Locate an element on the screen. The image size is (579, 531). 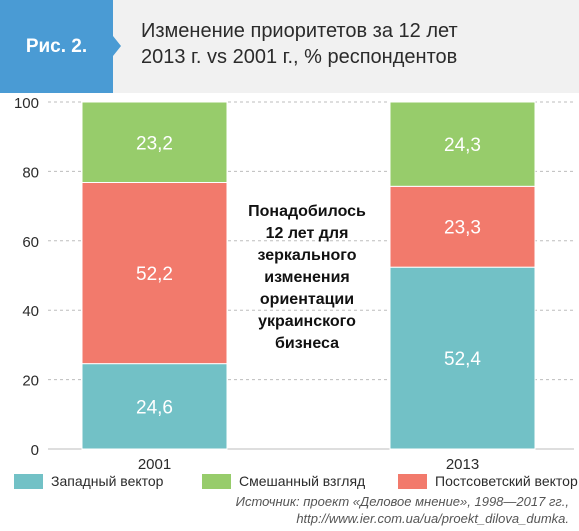
y-tick-label: 40 is located at coordinates (30, 311).